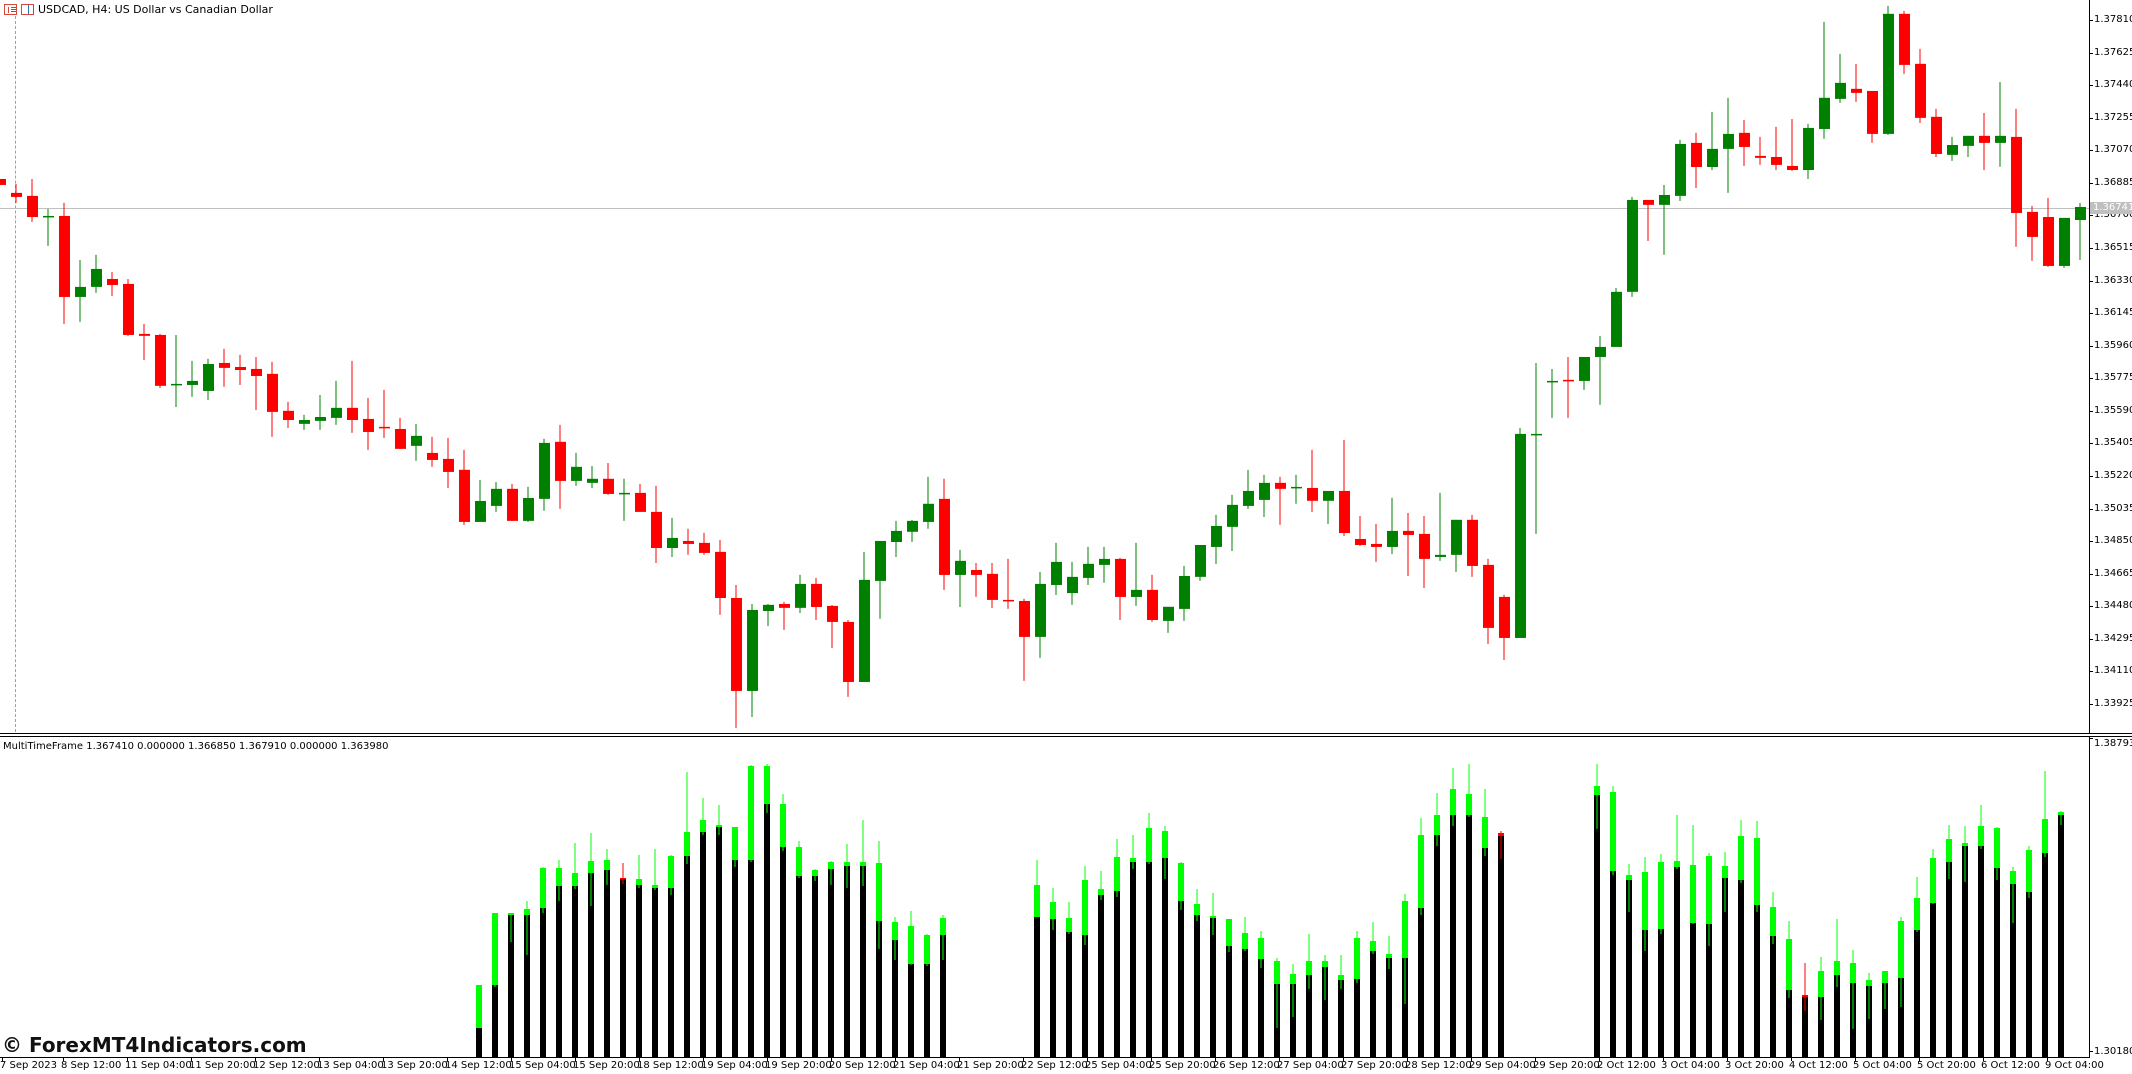 Image resolution: width=2132 pixels, height=1074 pixels. I want to click on time-axis-label: 5 Oct 04:00, so click(1882, 1065).